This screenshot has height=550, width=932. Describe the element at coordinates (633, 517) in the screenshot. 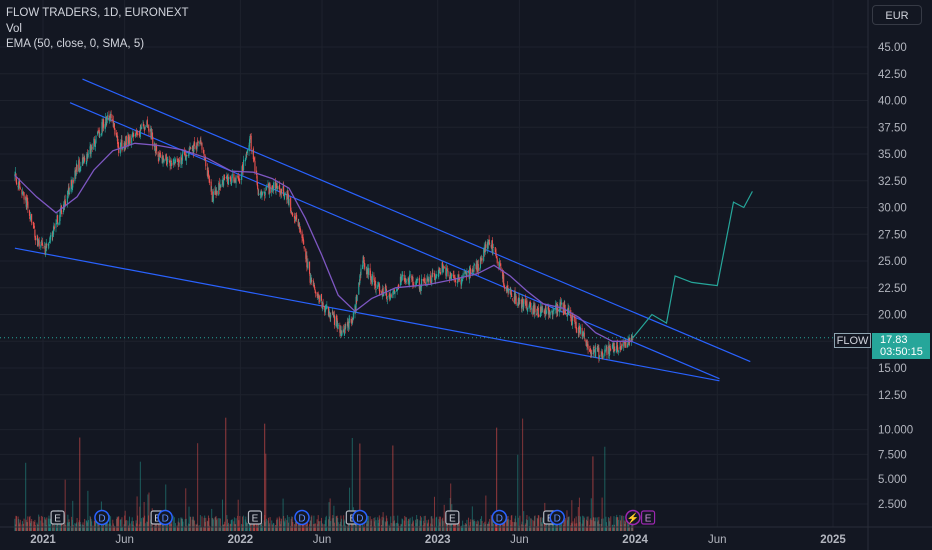

I see `event-marker: ⚡` at that location.